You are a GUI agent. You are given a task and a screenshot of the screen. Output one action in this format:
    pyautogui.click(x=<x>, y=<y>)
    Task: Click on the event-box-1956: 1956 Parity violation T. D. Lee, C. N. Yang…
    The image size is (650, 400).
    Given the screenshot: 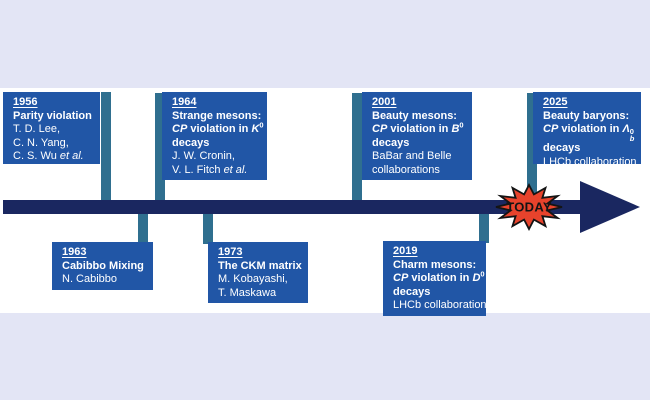 What is the action you would take?
    pyautogui.click(x=51, y=128)
    